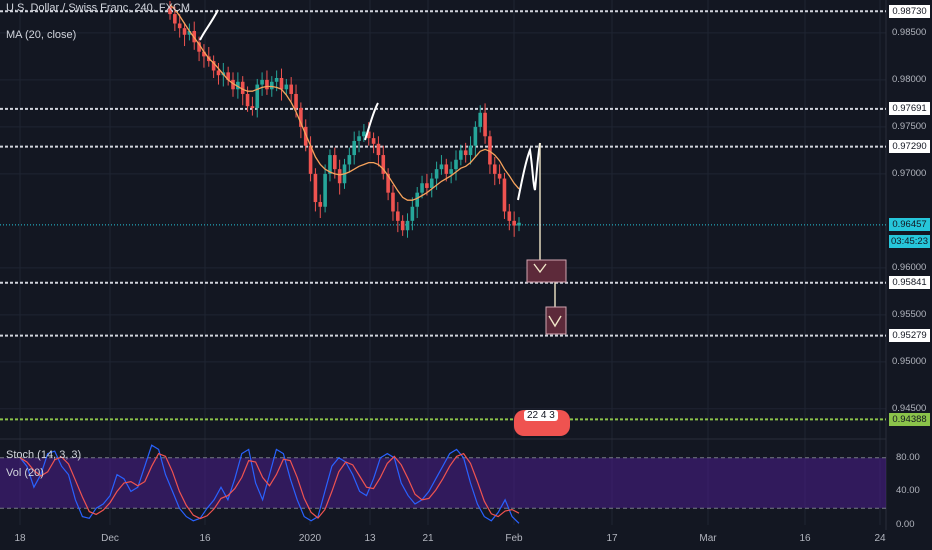 The image size is (932, 550). Describe the element at coordinates (44, 455) in the screenshot. I see `legend-stoch: Stoch (14, 3, 3)` at that location.